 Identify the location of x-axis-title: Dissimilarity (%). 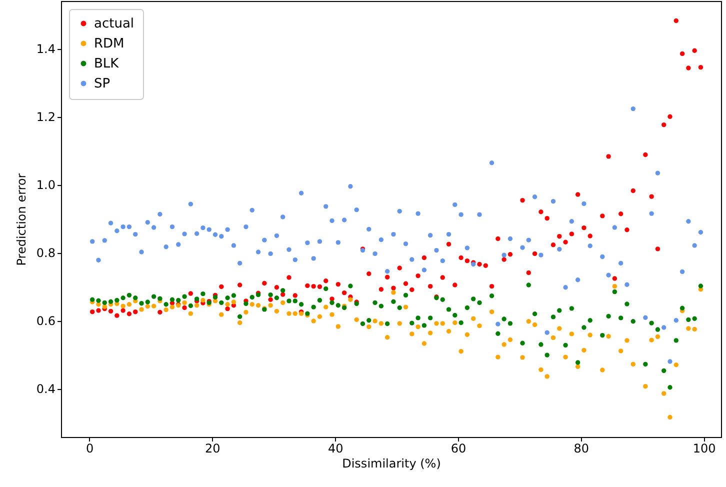
(391, 463).